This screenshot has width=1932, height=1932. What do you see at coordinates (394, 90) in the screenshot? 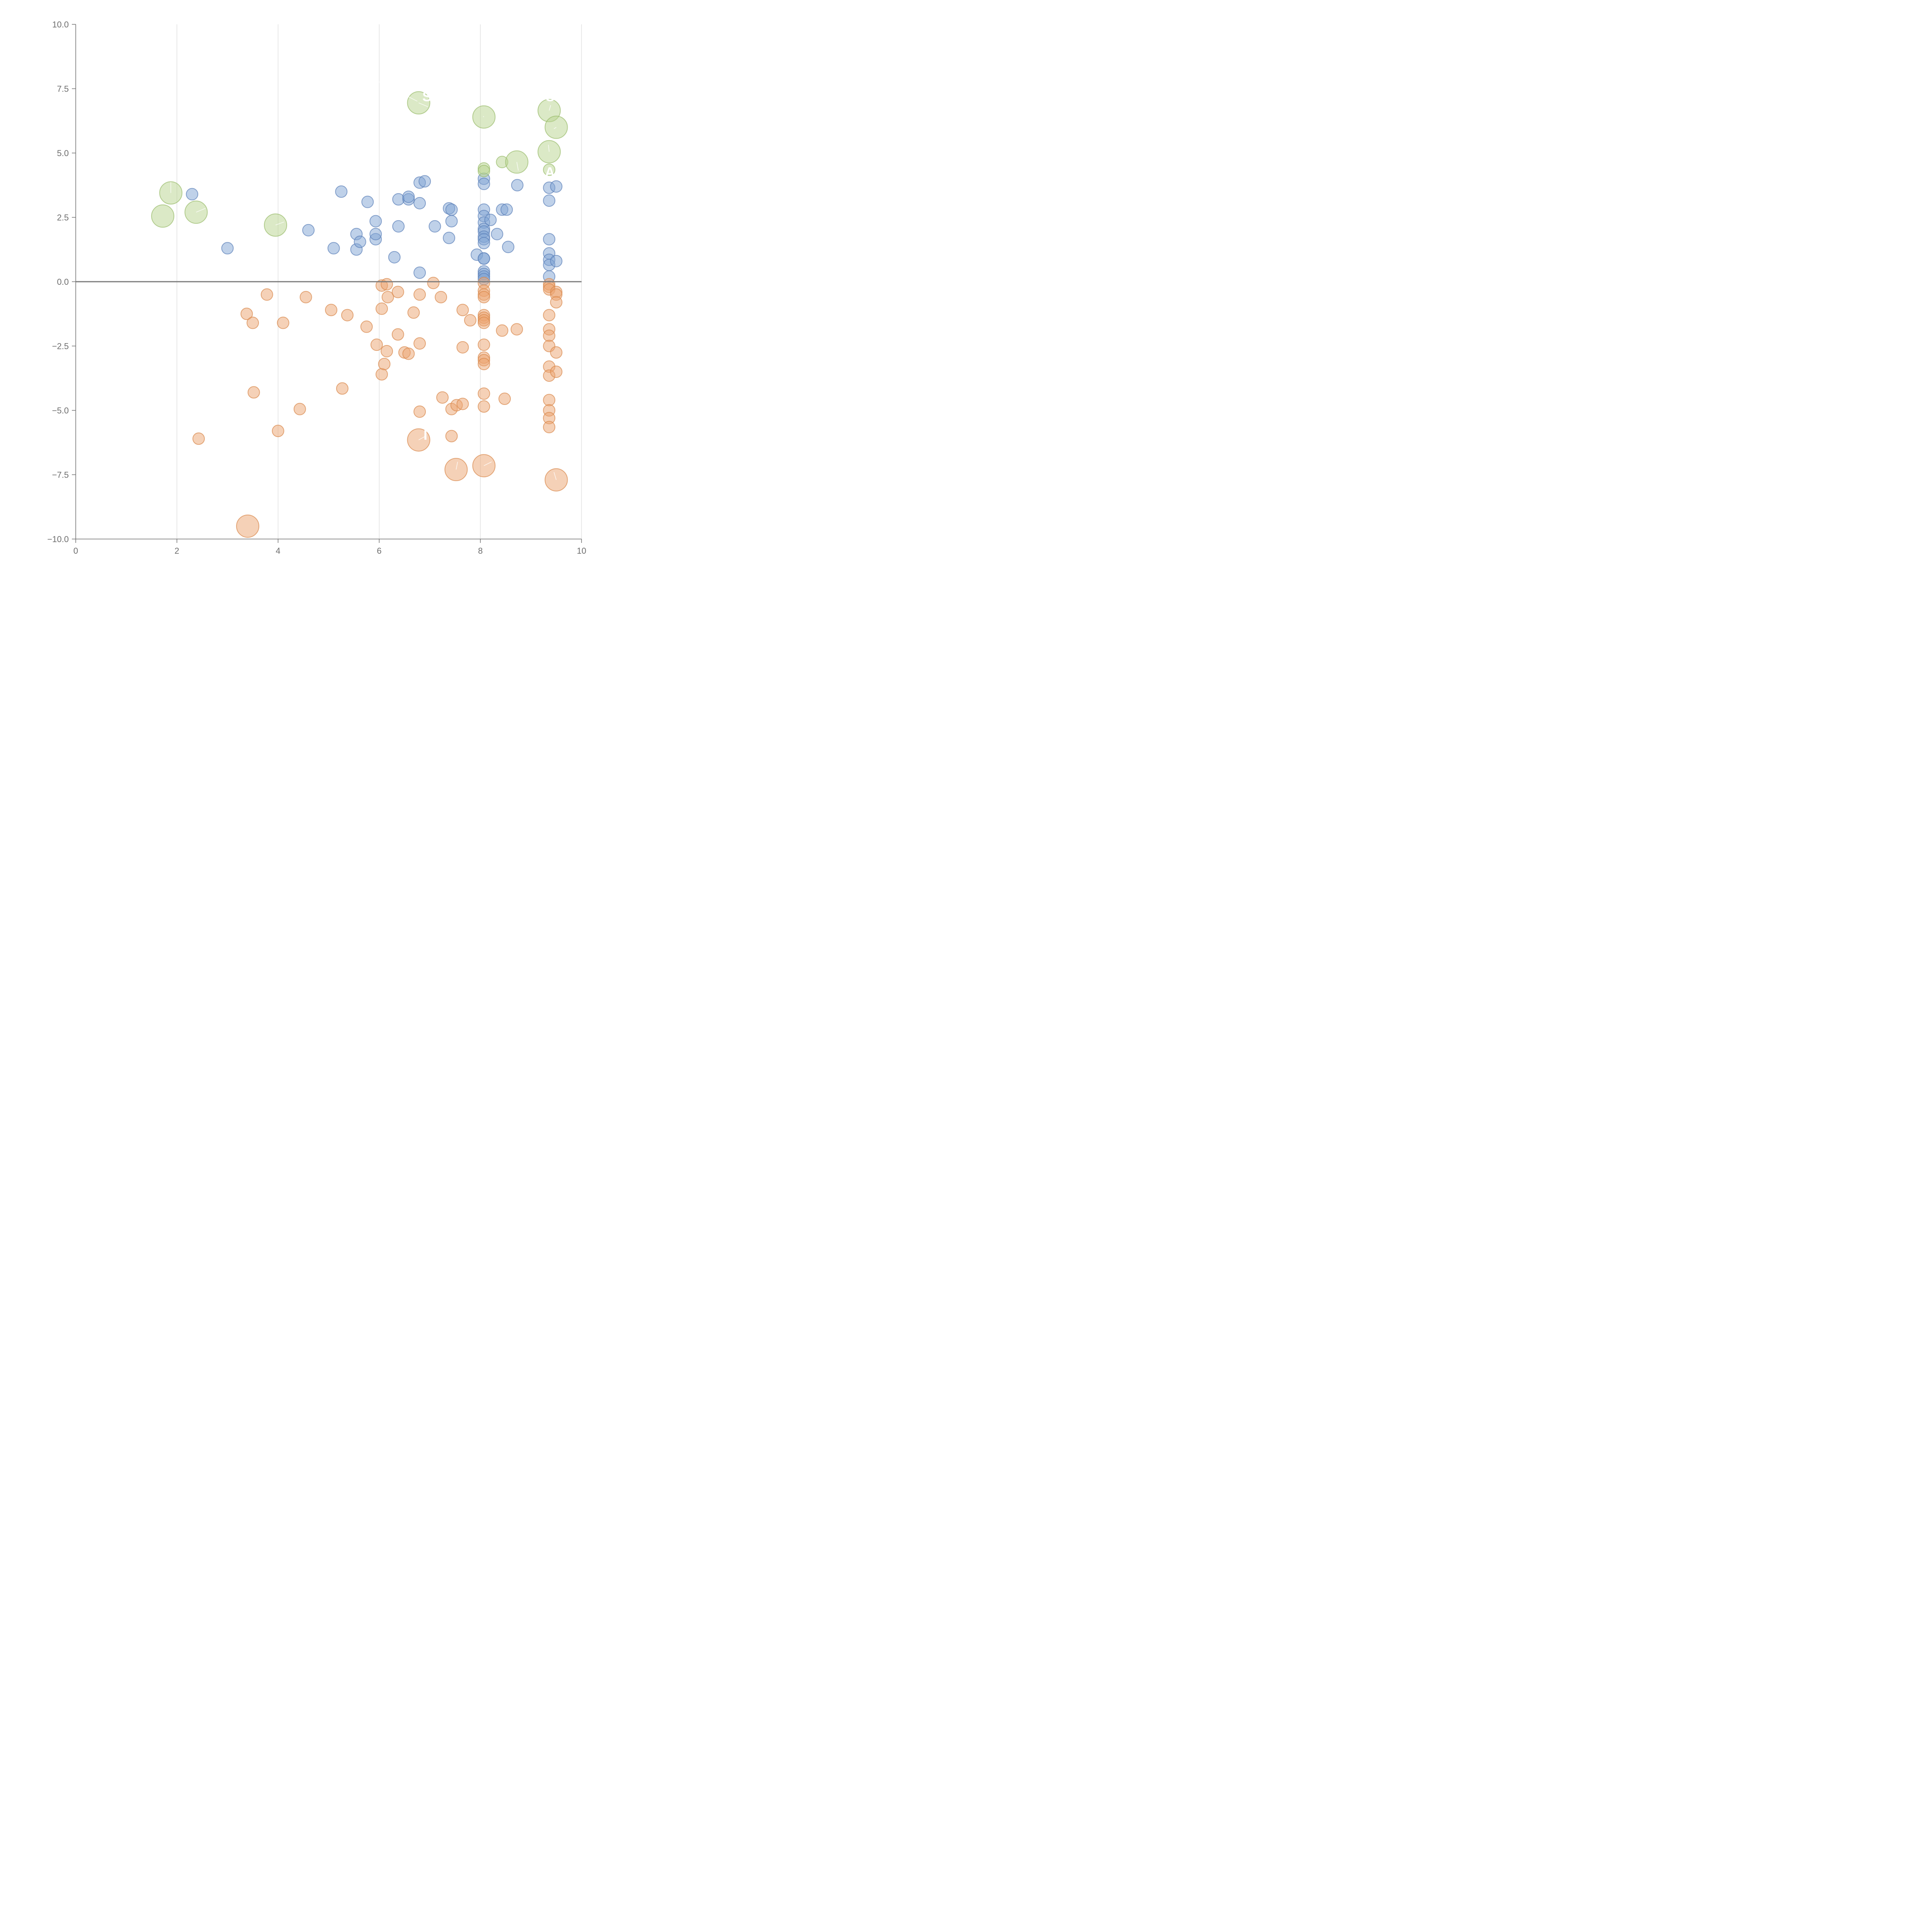
I see `annotation-leader-line` at bounding box center [394, 90].